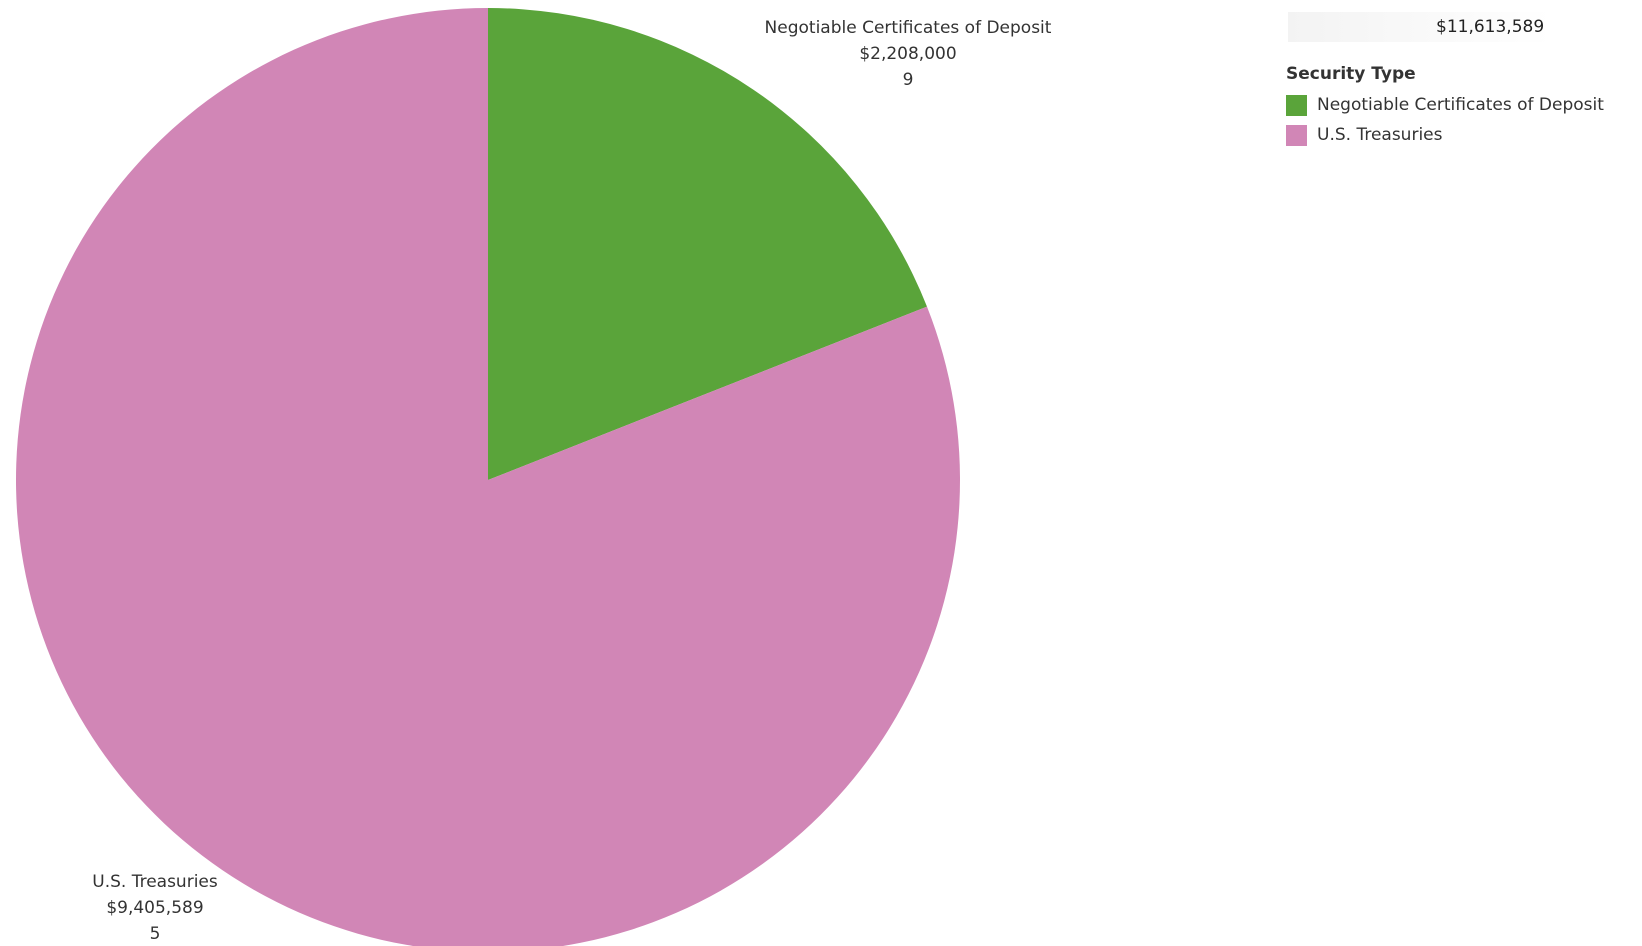 This screenshot has height=946, width=1642. What do you see at coordinates (707, 244) in the screenshot?
I see `pie-slice-negotiable-certificates-of-deposit` at bounding box center [707, 244].